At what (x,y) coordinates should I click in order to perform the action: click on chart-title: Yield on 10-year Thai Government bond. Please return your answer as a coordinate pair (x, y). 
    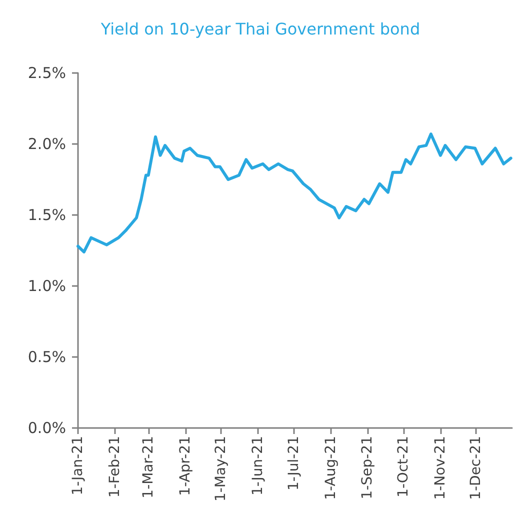
    Looking at the image, I should click on (260, 29).